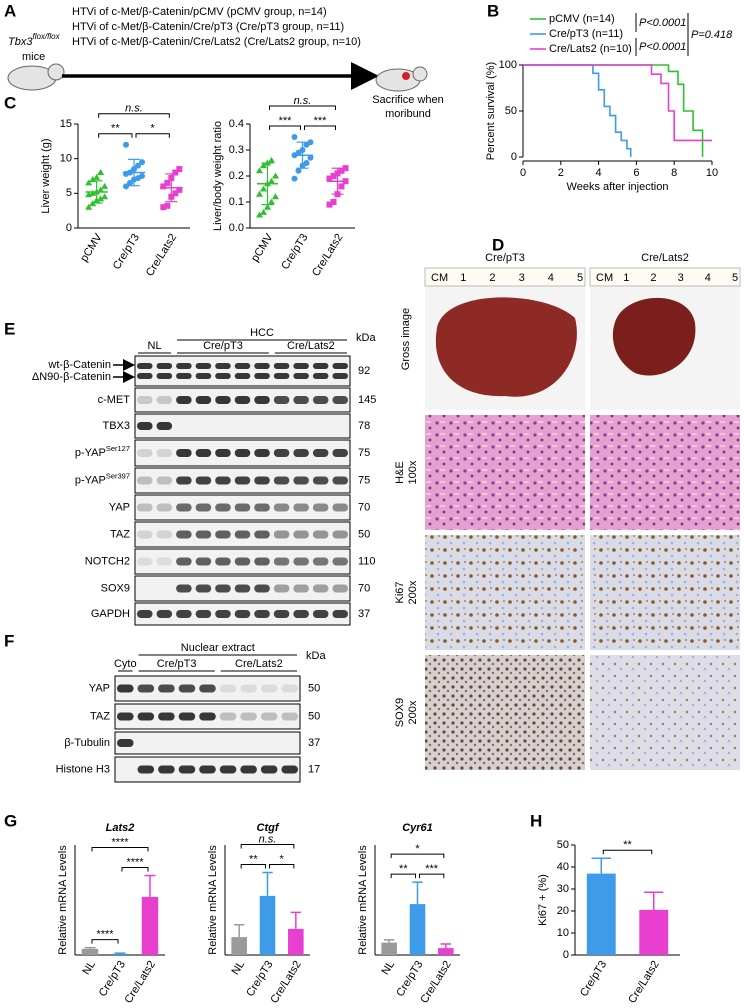 The image size is (745, 1008). I want to click on x-tick-label: 8, so click(674, 173).